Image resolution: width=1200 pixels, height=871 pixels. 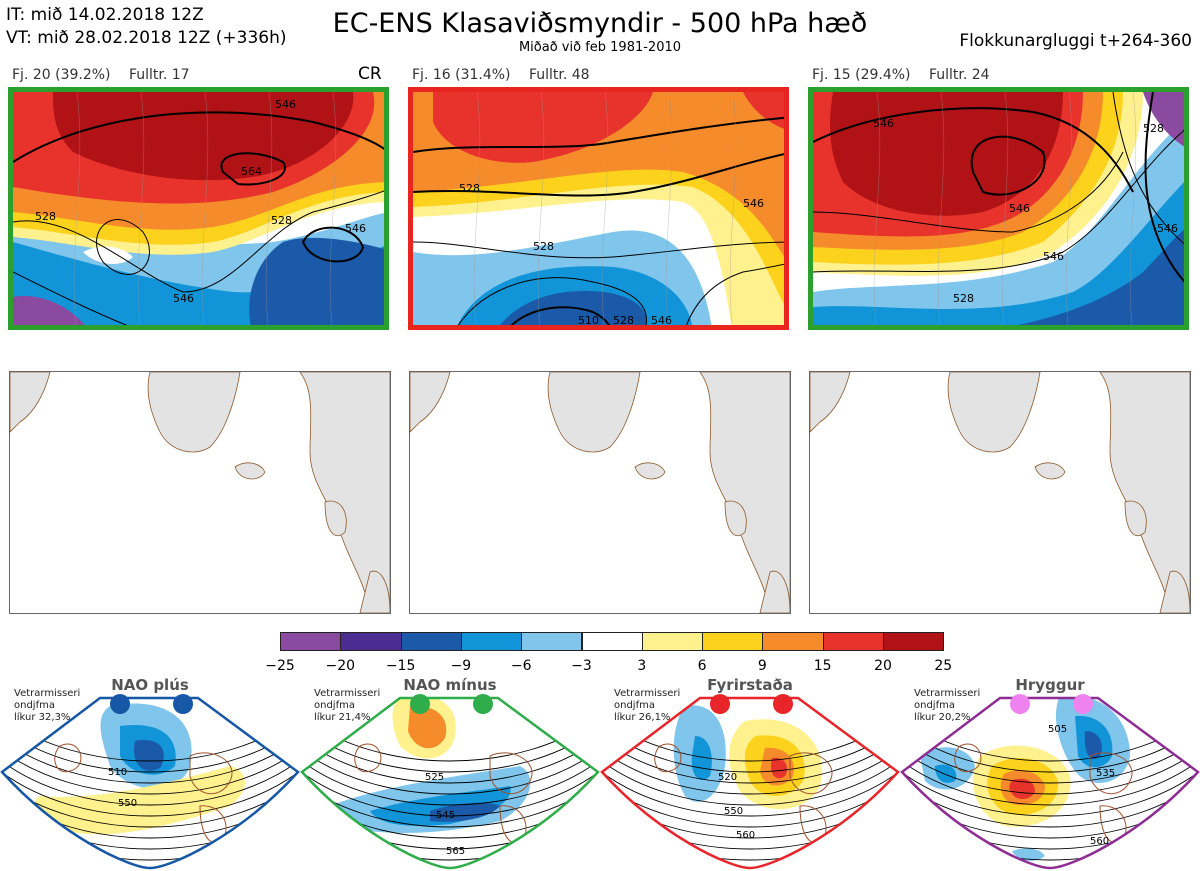 What do you see at coordinates (150, 685) in the screenshot?
I see `regime-1-title: NAO plús` at bounding box center [150, 685].